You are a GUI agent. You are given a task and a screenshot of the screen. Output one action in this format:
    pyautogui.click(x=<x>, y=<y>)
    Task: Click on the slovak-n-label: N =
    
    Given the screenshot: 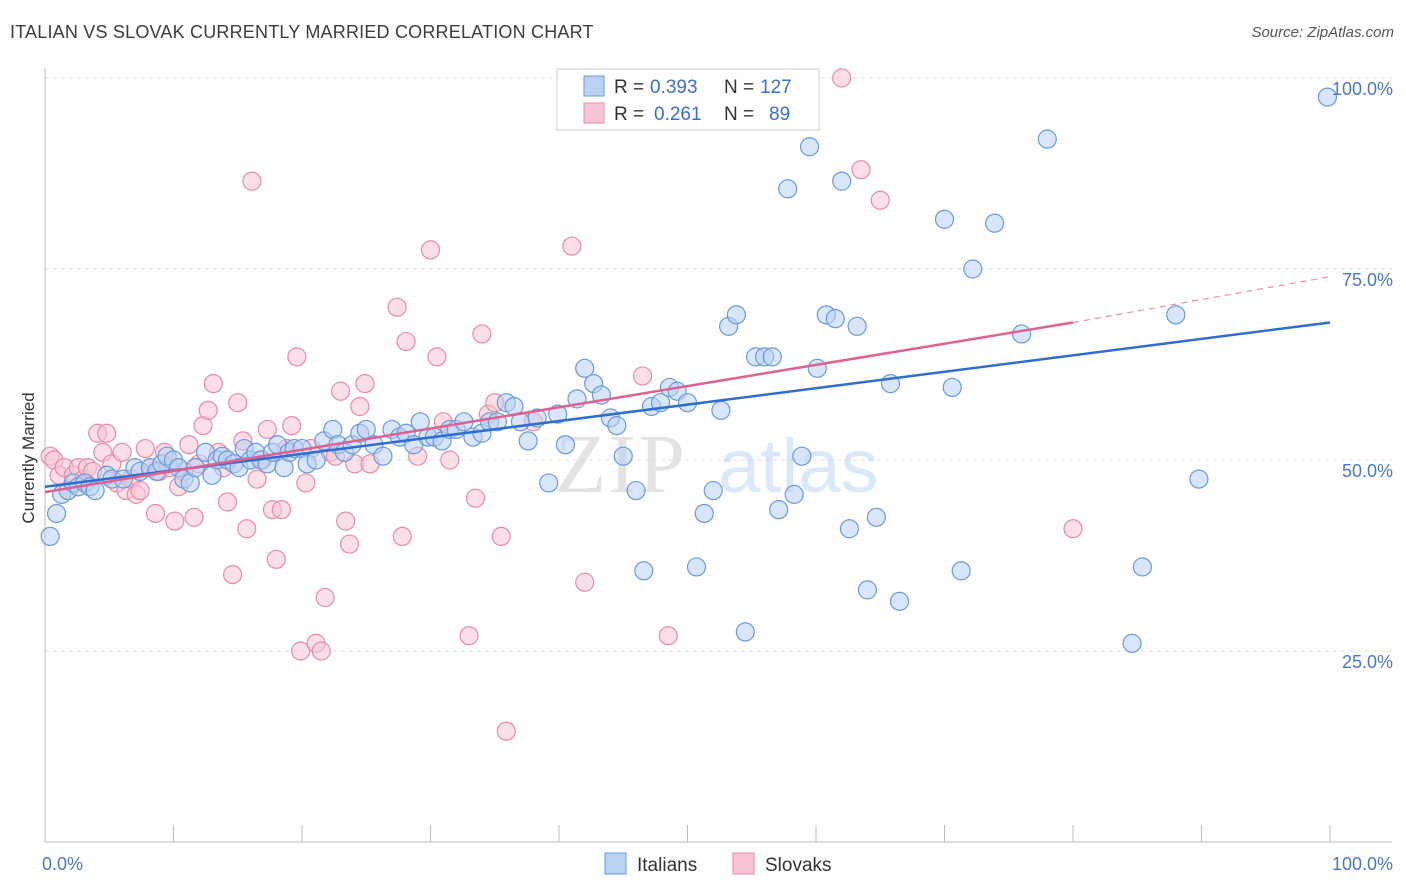 What is the action you would take?
    pyautogui.click(x=739, y=114)
    